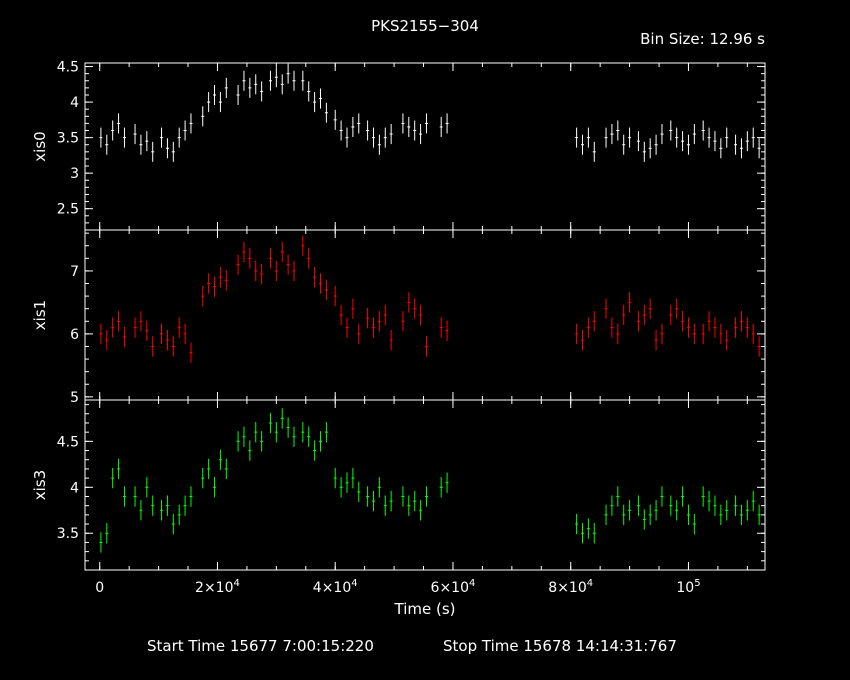 Image resolution: width=850 pixels, height=680 pixels. What do you see at coordinates (397, 587) in the screenshot?
I see `x-axis: 0 2×10⁴ 4×10⁴ 6×10⁴ 8×10⁴ 105` at bounding box center [397, 587].